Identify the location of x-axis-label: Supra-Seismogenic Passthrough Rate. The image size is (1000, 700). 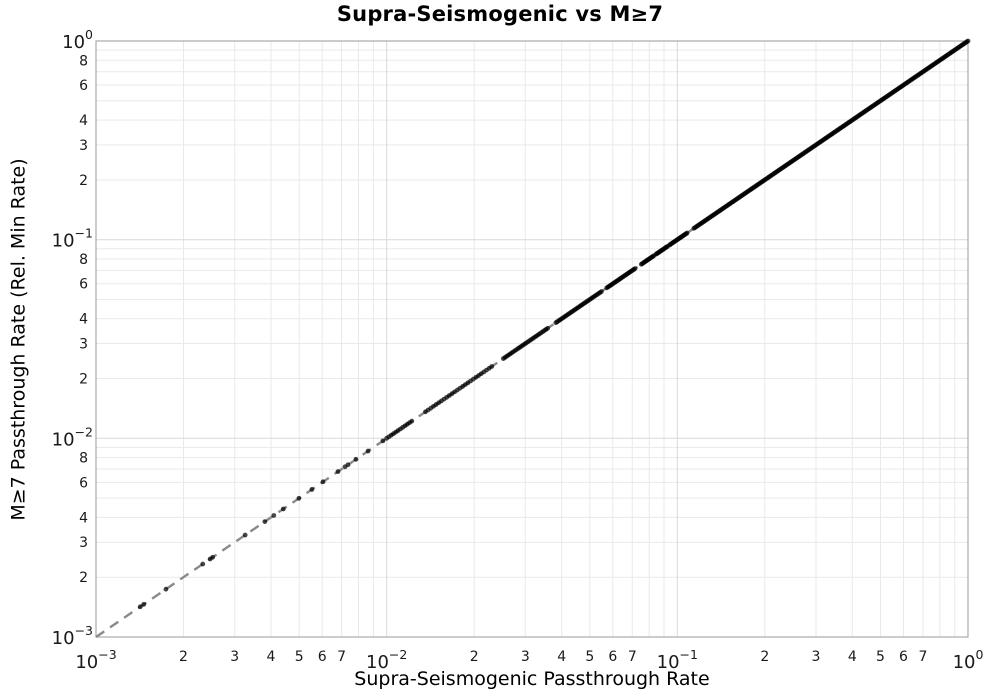
(532, 679).